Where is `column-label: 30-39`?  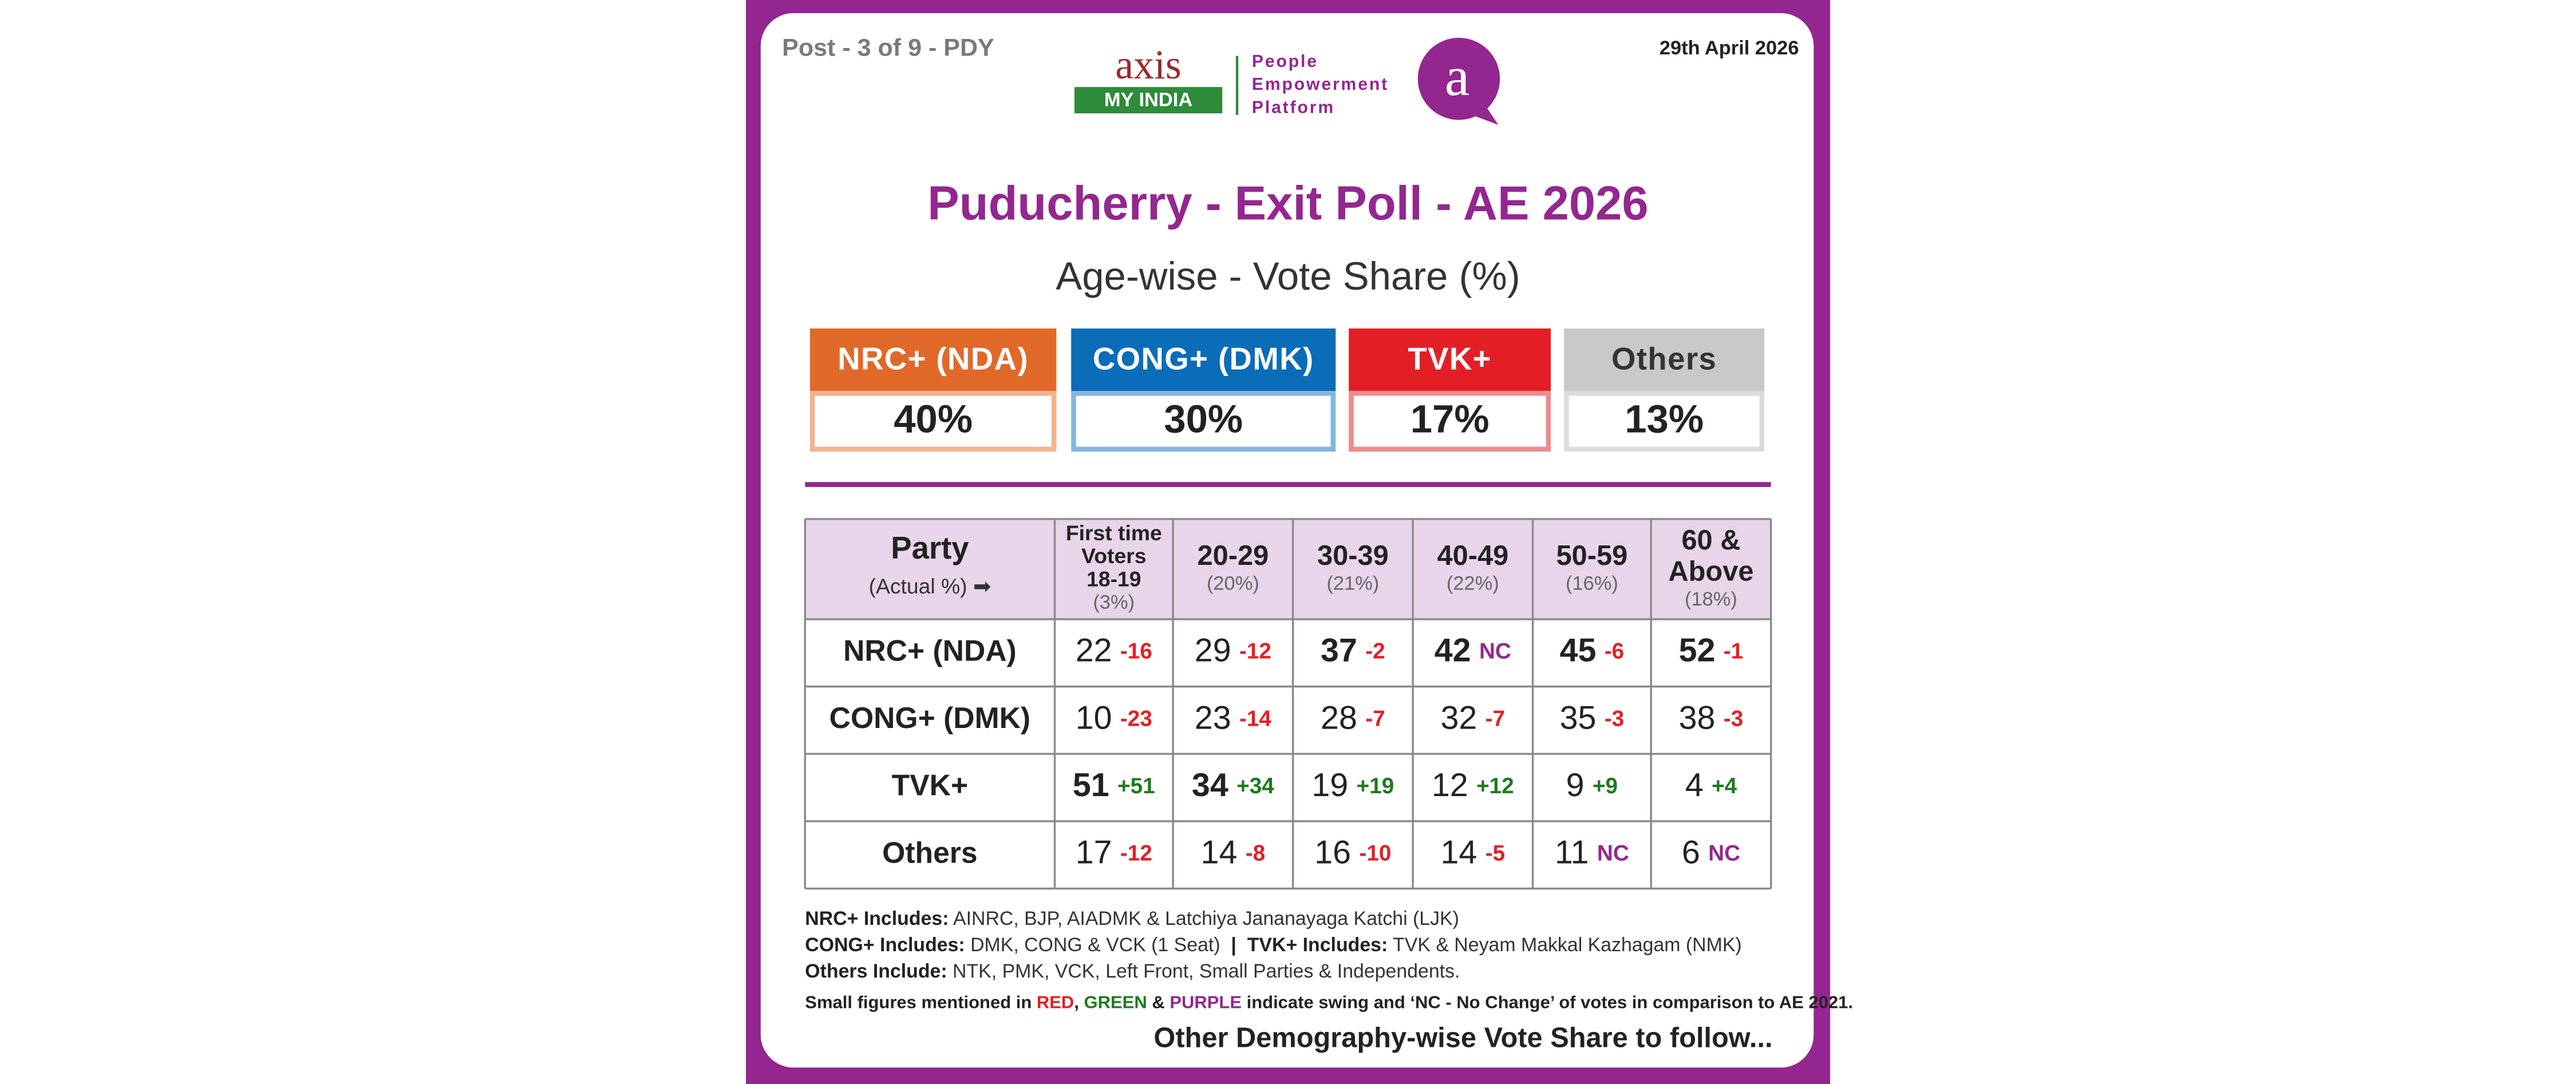
column-label: 30-39 is located at coordinates (1353, 555).